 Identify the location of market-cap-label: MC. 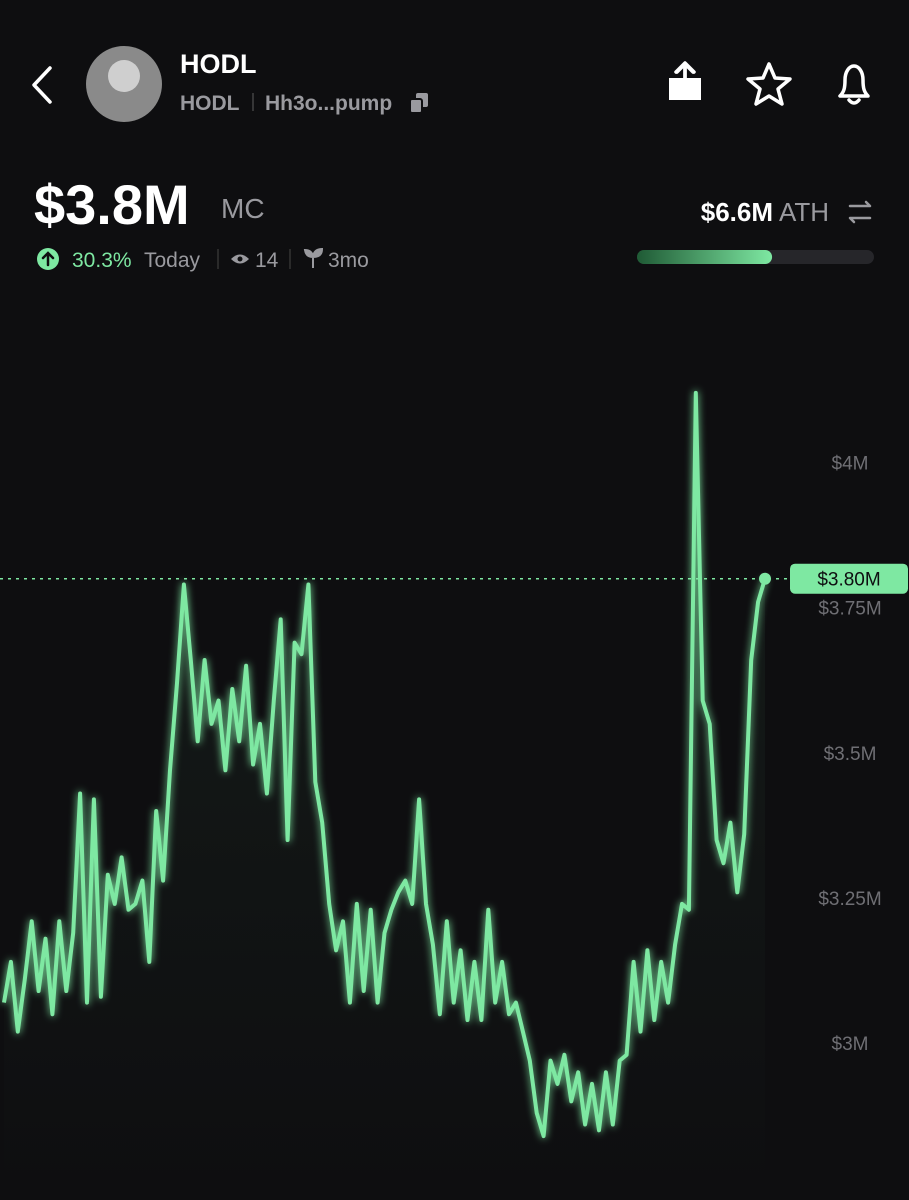
(243, 208).